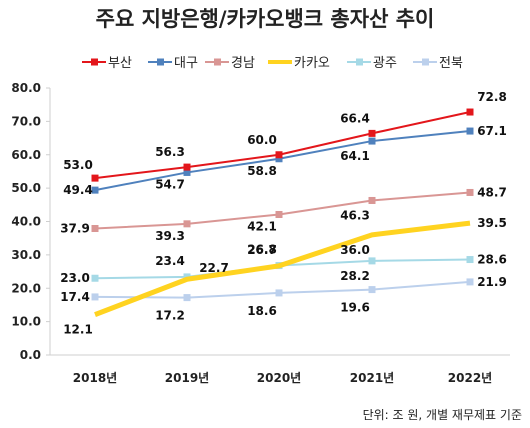 The width and height of the screenshot is (530, 428). I want to click on data-label: 39.3, so click(170, 236).